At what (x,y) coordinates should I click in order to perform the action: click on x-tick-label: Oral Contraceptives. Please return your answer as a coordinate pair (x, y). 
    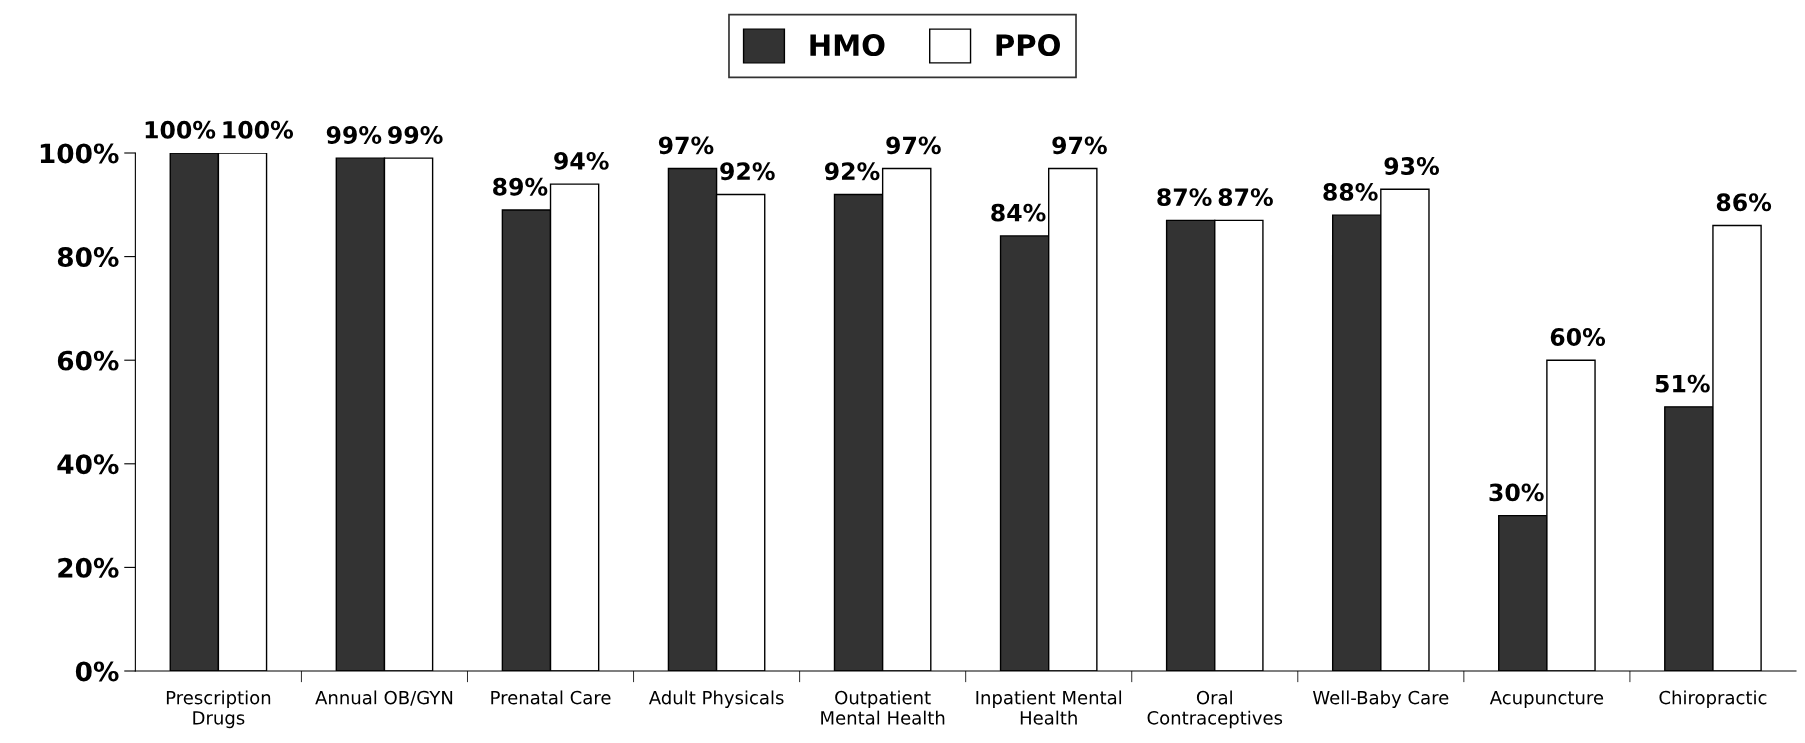
    Looking at the image, I should click on (1215, 709).